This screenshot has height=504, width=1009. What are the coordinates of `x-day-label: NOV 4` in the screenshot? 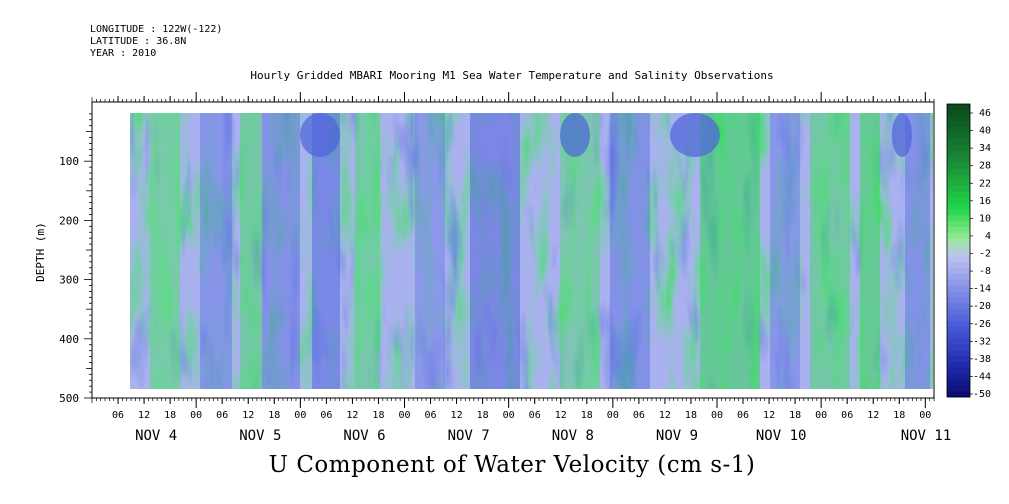 It's located at (156, 436).